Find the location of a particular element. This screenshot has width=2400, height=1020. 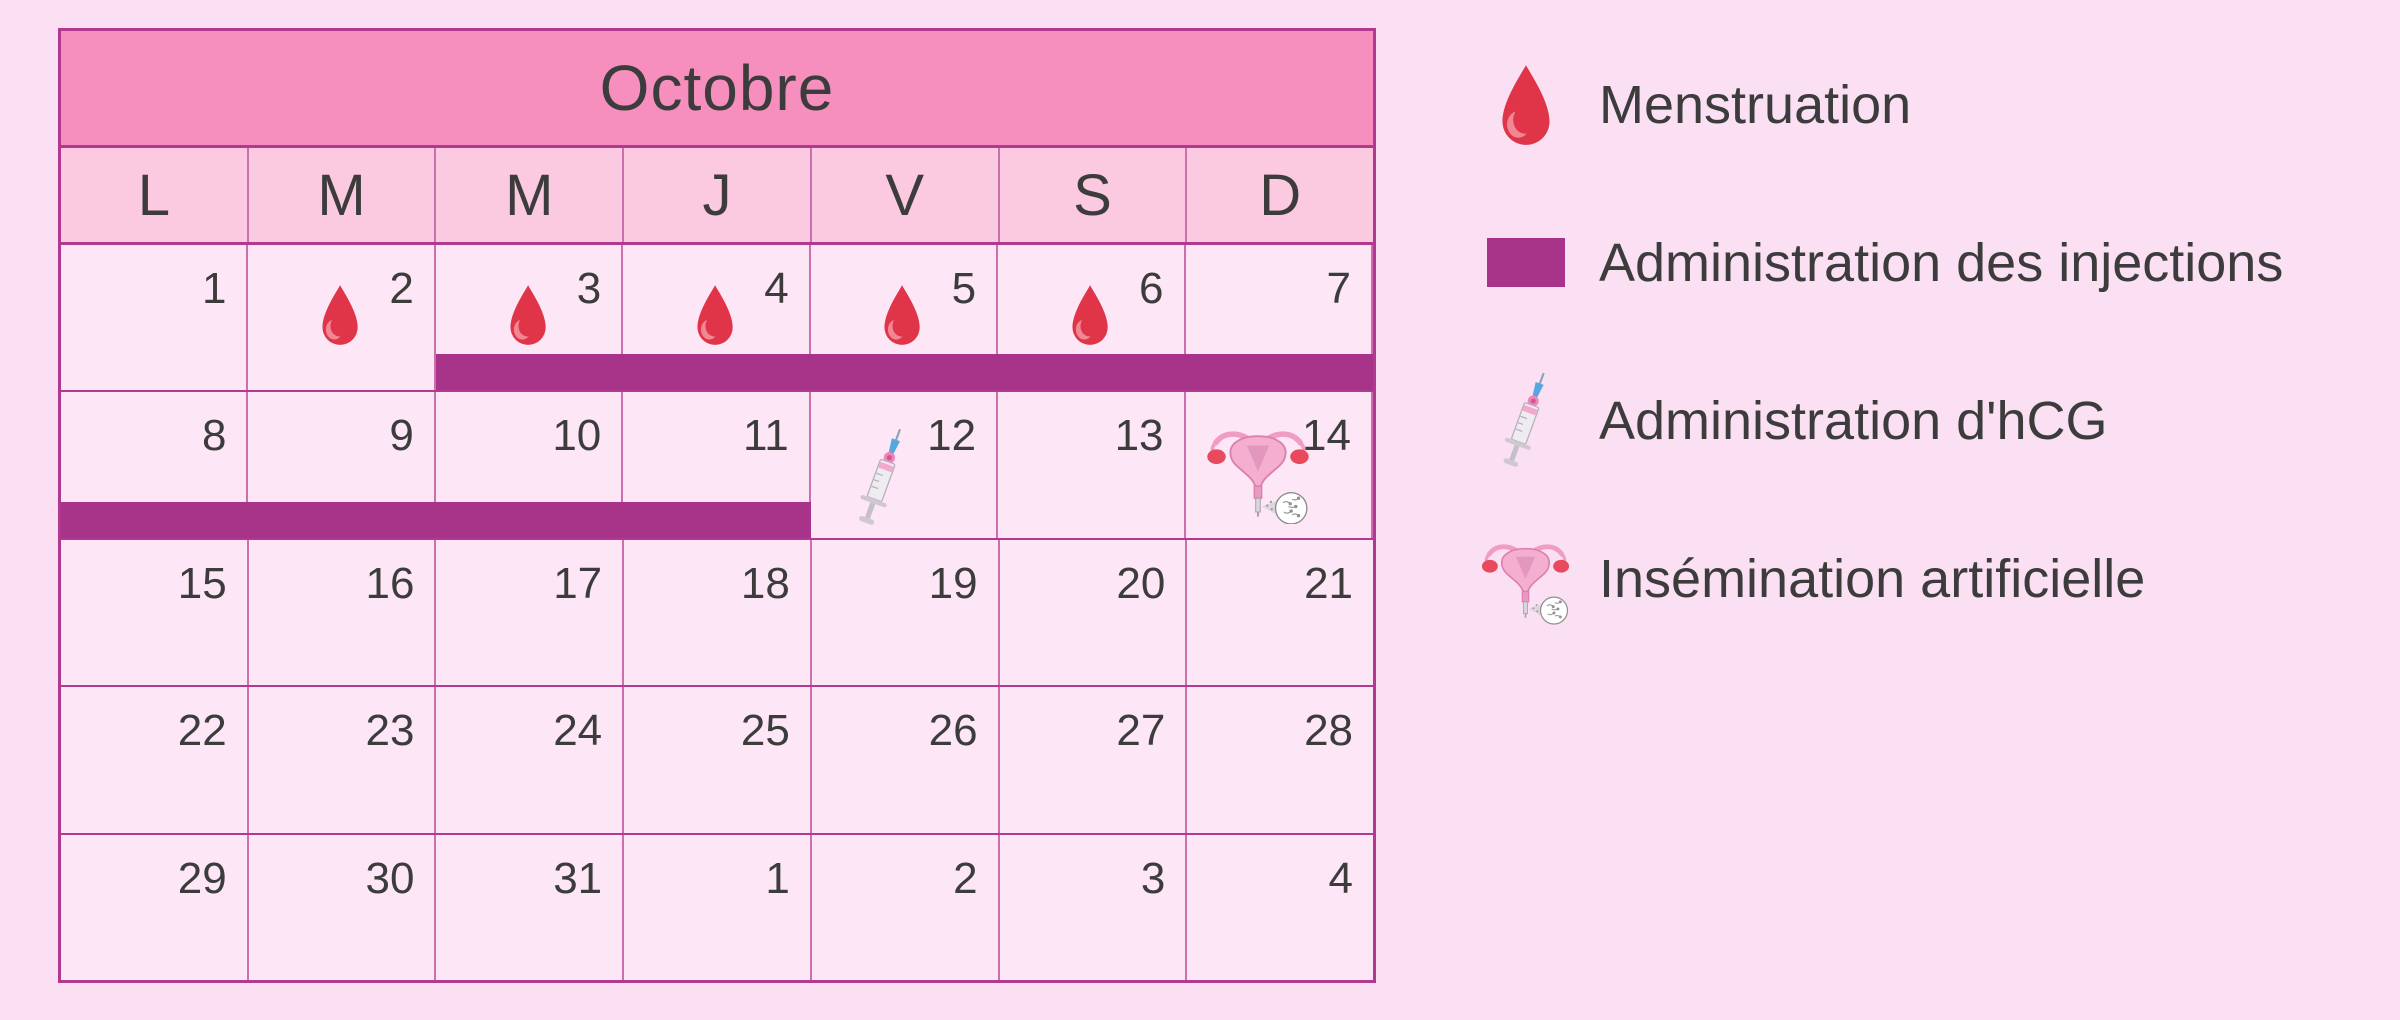

week-row: 29 30 31 1 2 3 4 is located at coordinates (717, 907).